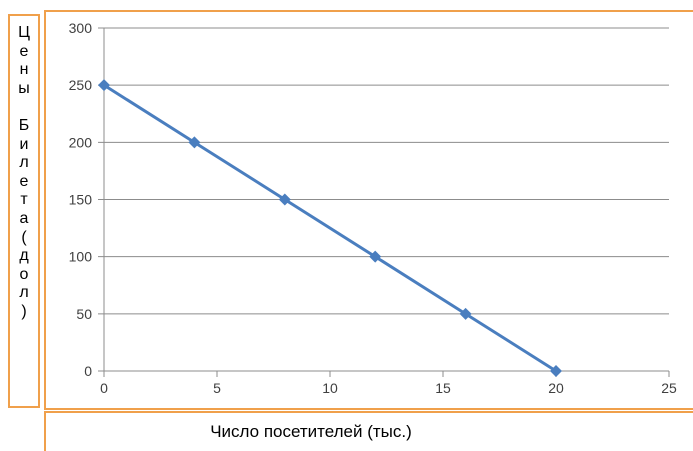  Describe the element at coordinates (330, 388) in the screenshot. I see `x-tick-label: 10` at that location.